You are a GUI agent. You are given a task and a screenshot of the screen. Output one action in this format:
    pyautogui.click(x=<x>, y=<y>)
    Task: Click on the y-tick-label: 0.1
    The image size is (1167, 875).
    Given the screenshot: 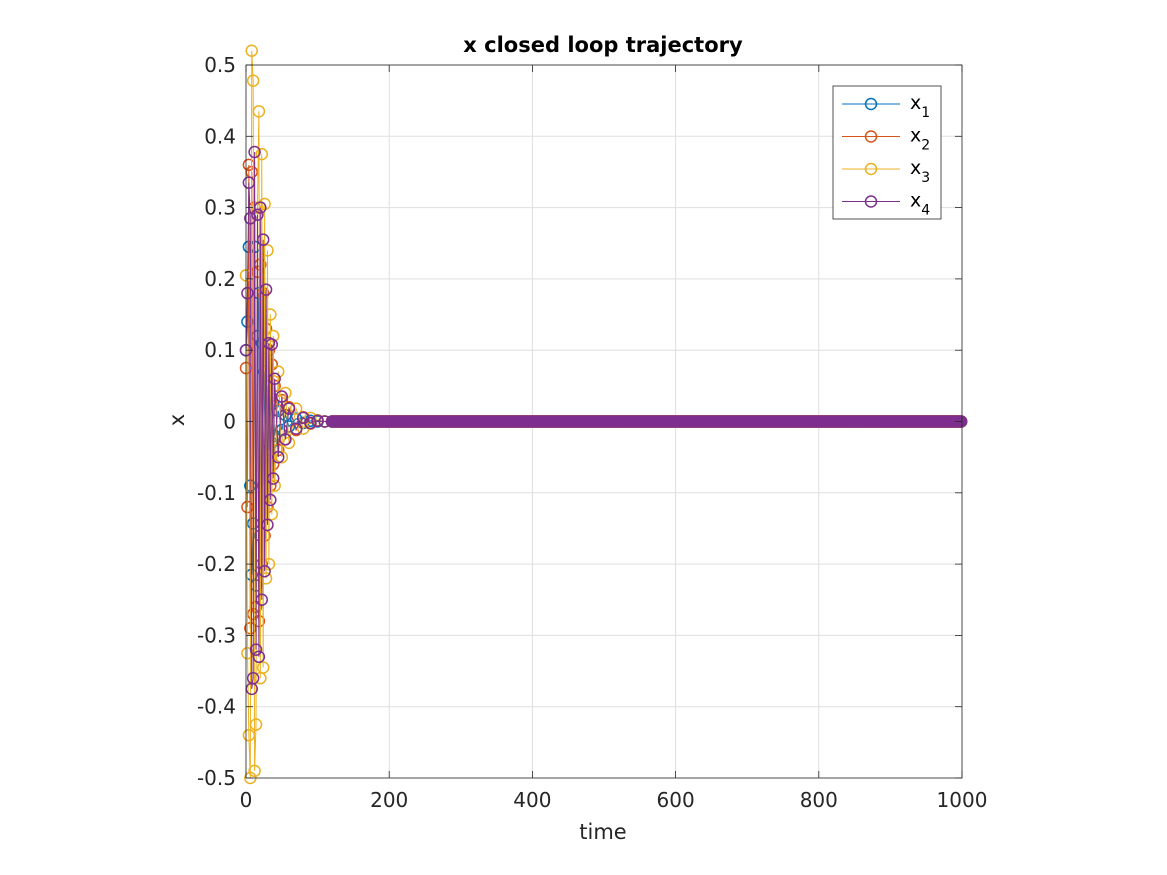 What is the action you would take?
    pyautogui.click(x=220, y=350)
    